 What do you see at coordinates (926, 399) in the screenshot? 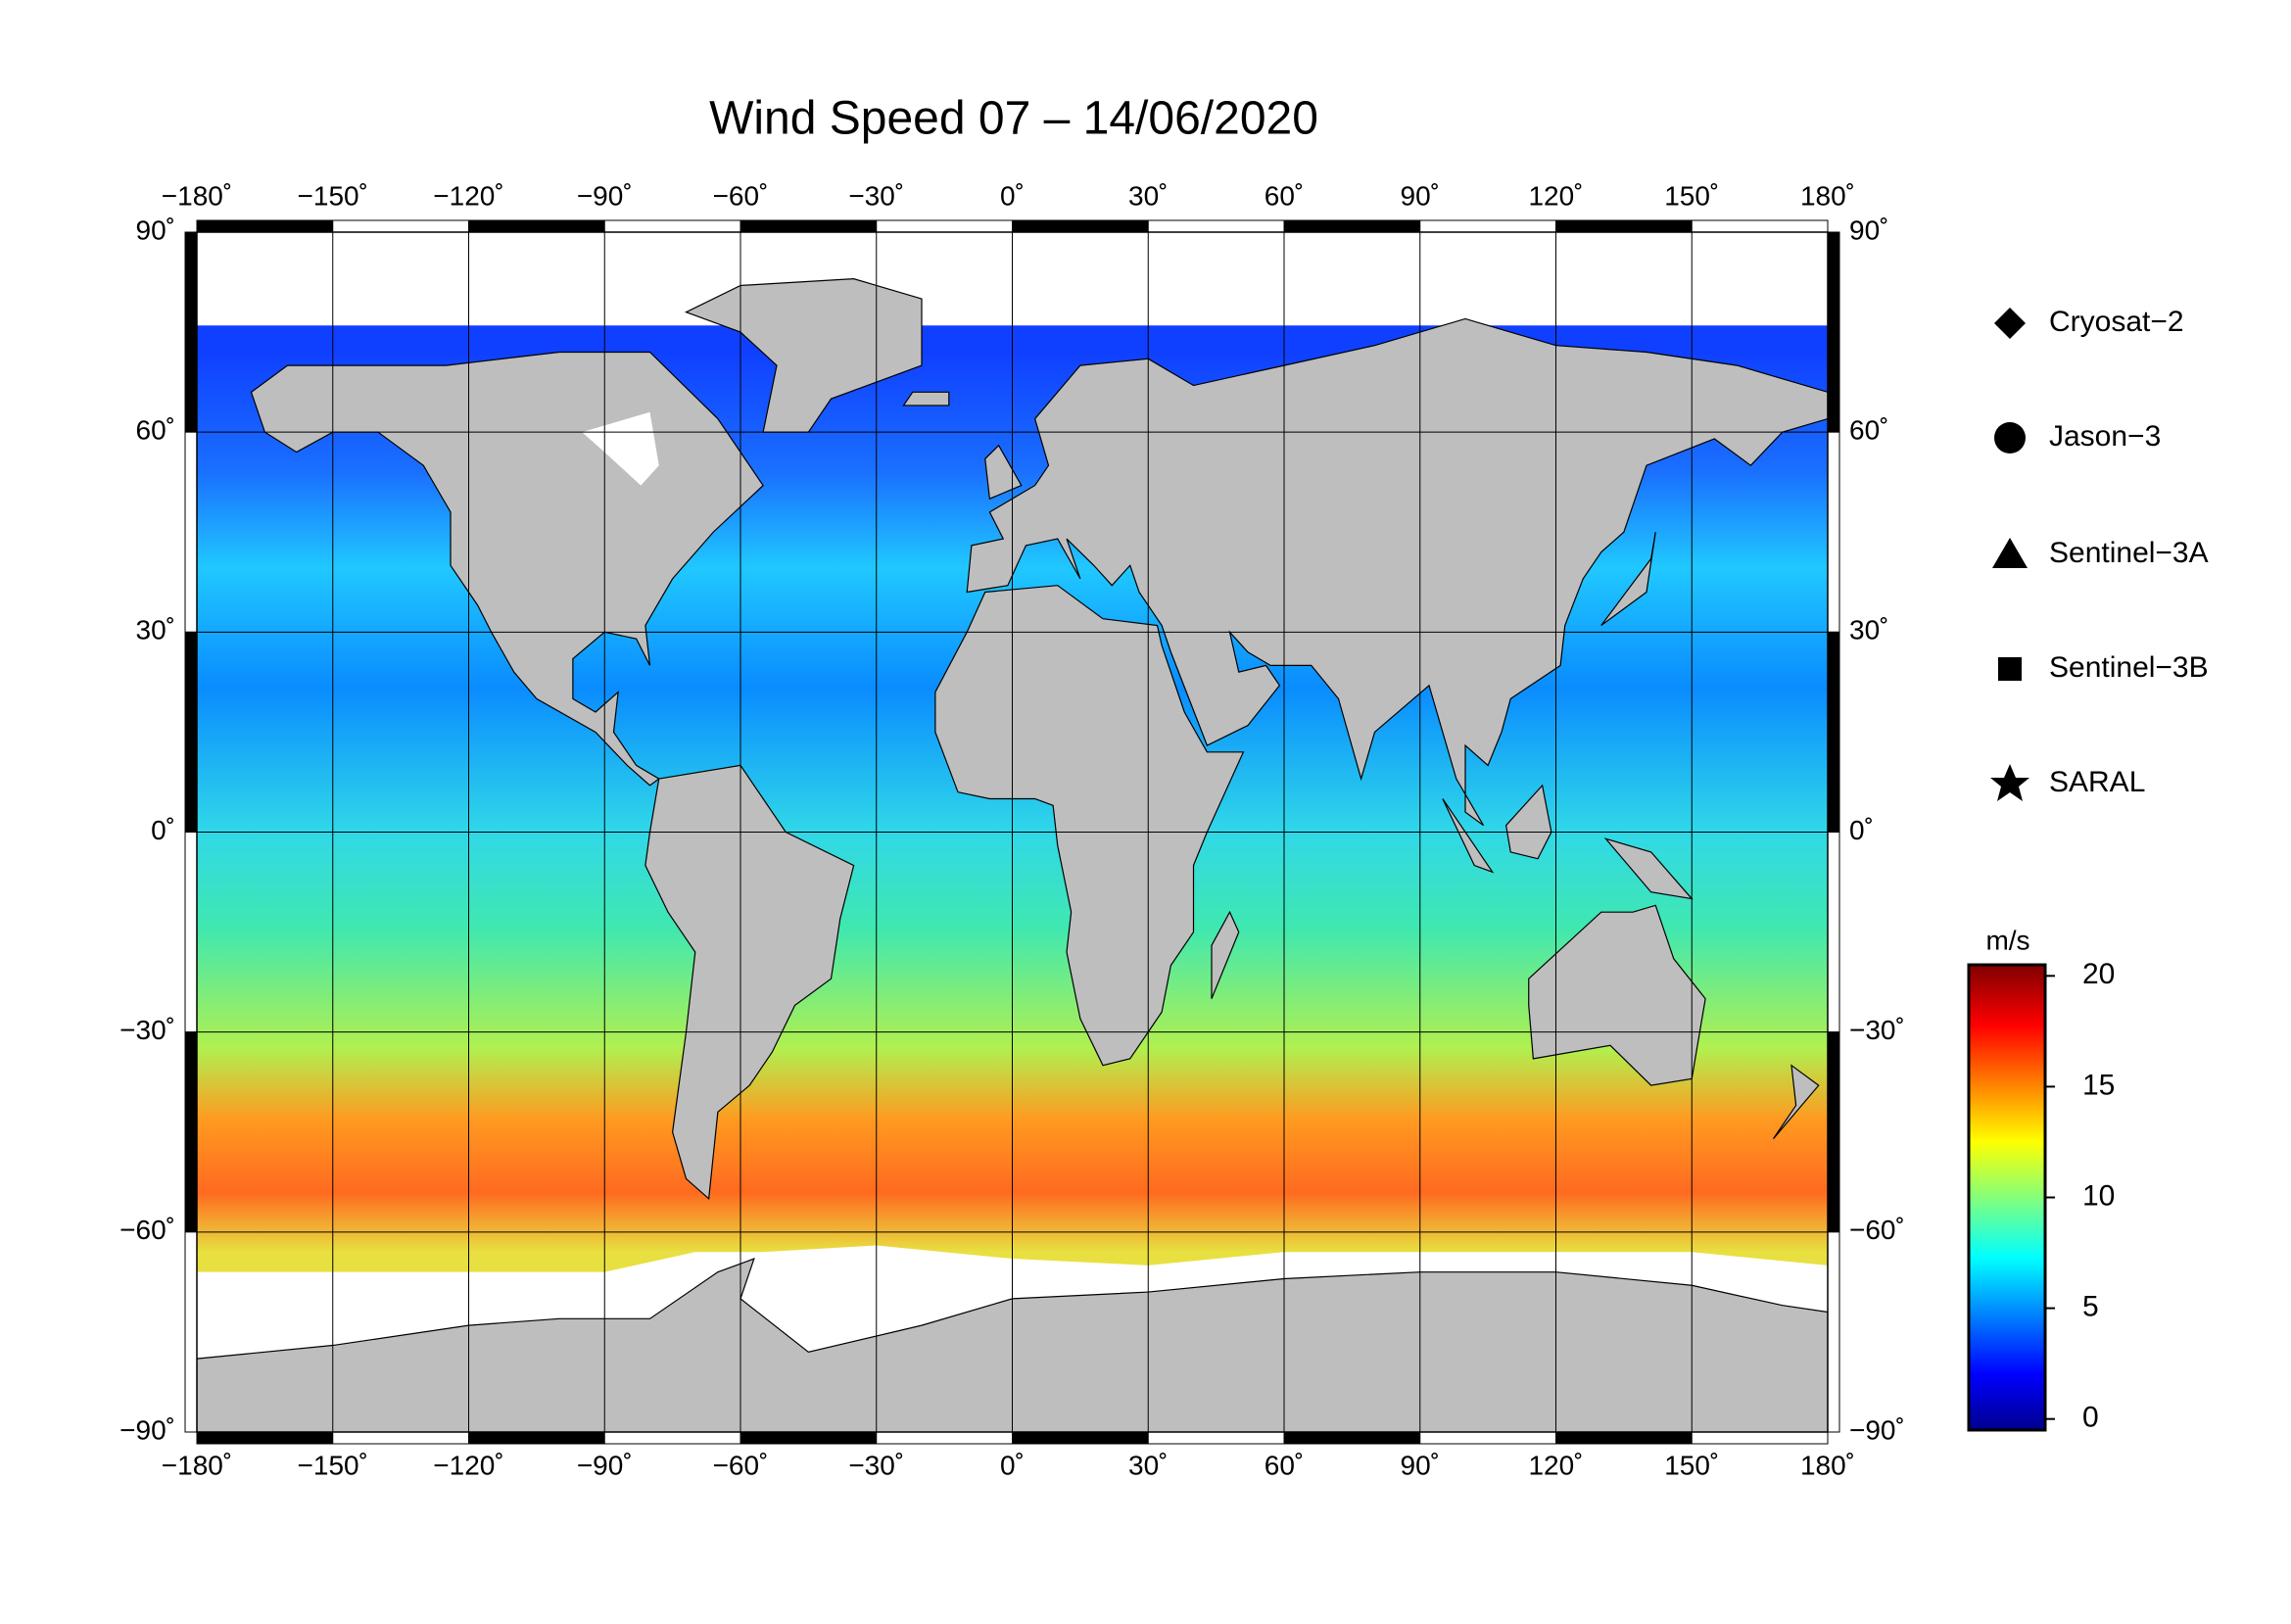
I see `iceland` at bounding box center [926, 399].